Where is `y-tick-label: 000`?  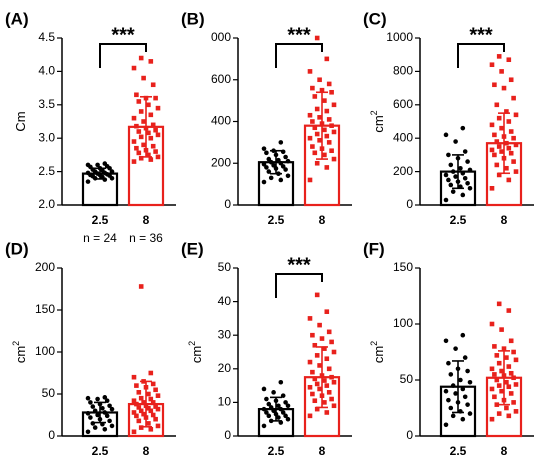 y-tick-label: 000 is located at coordinates (221, 37).